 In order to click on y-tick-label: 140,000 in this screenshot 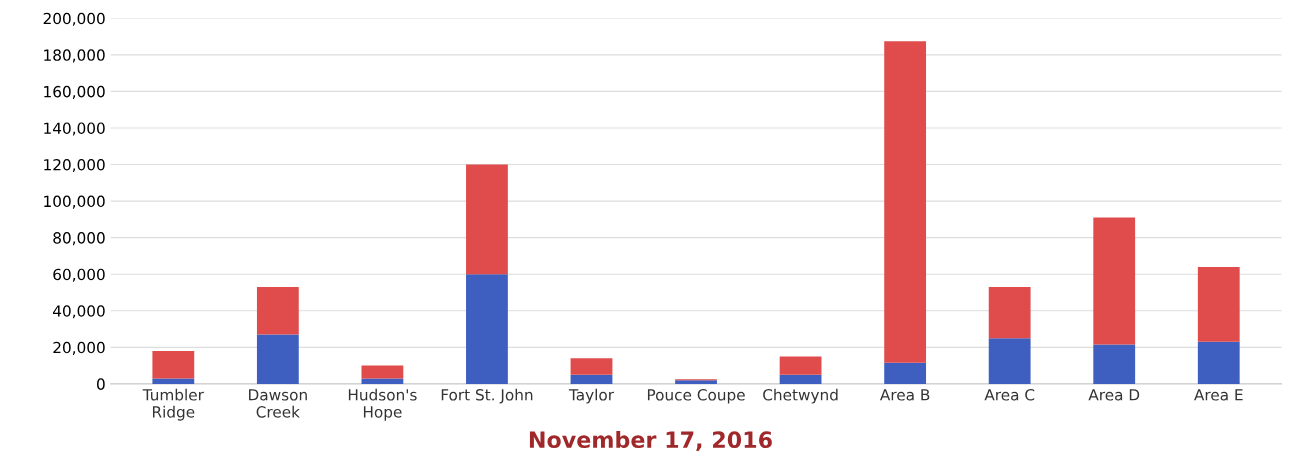, I will do `click(74, 129)`.